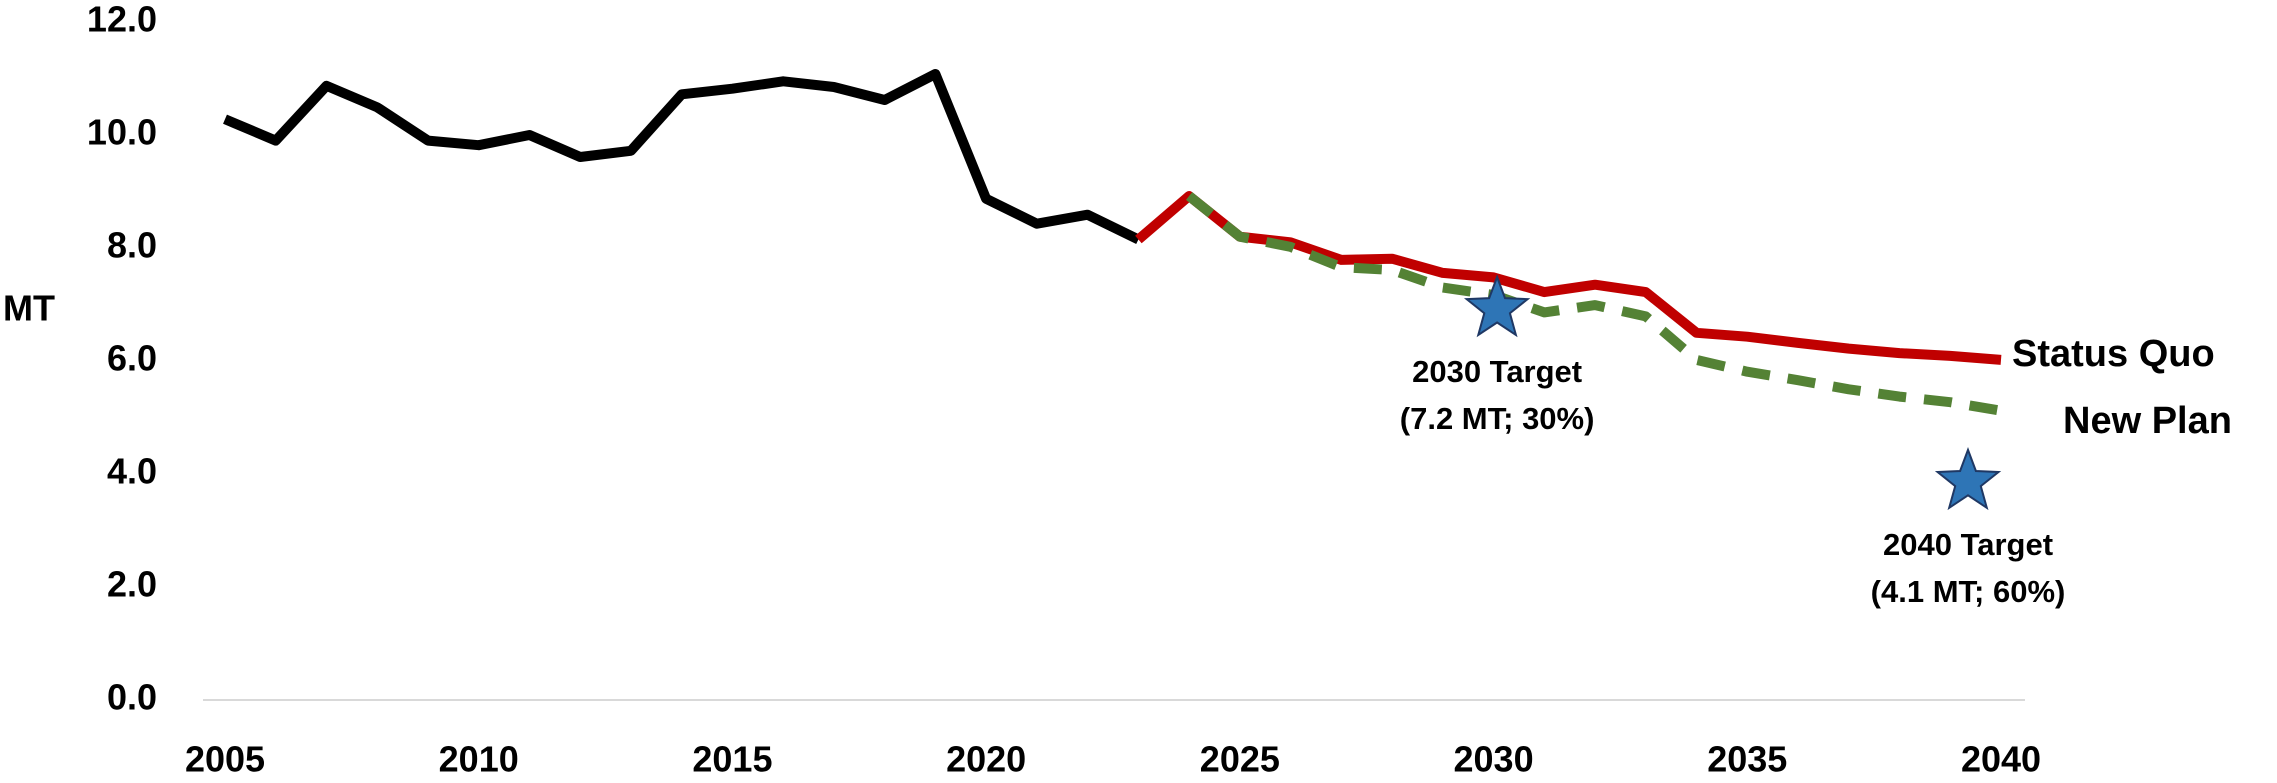 Image resolution: width=2277 pixels, height=783 pixels. What do you see at coordinates (2001, 759) in the screenshot?
I see `x-tick-label: 2040` at bounding box center [2001, 759].